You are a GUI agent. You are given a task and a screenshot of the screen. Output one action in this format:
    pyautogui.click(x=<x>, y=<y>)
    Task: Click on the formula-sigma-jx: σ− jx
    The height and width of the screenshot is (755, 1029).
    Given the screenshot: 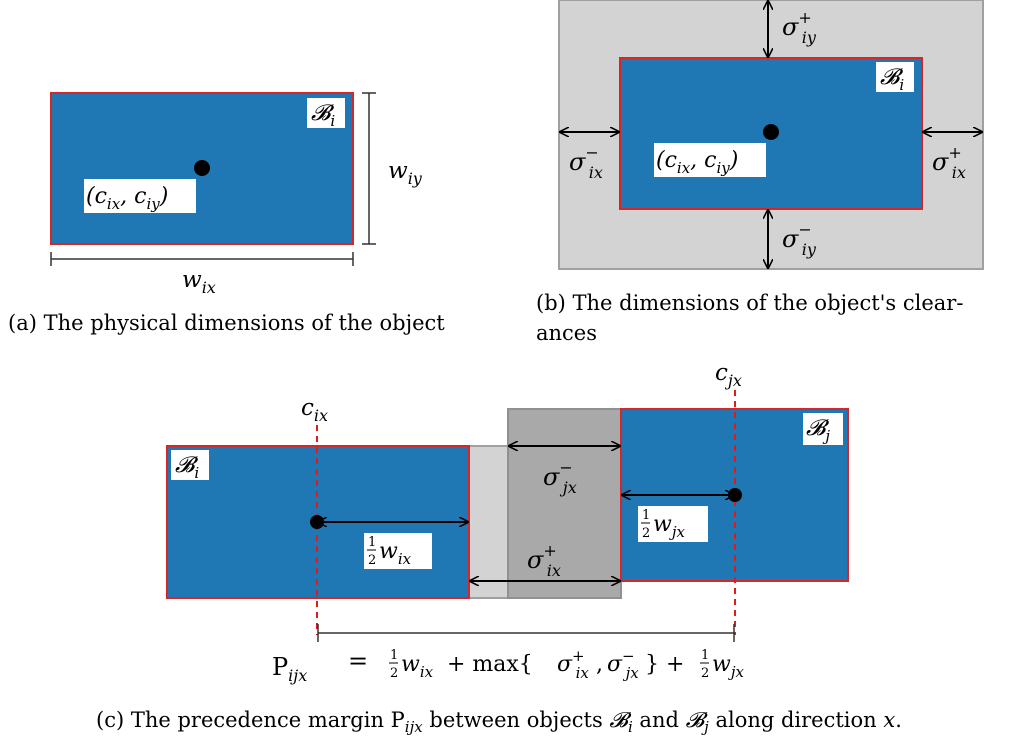 What is the action you would take?
    pyautogui.click(x=623, y=664)
    